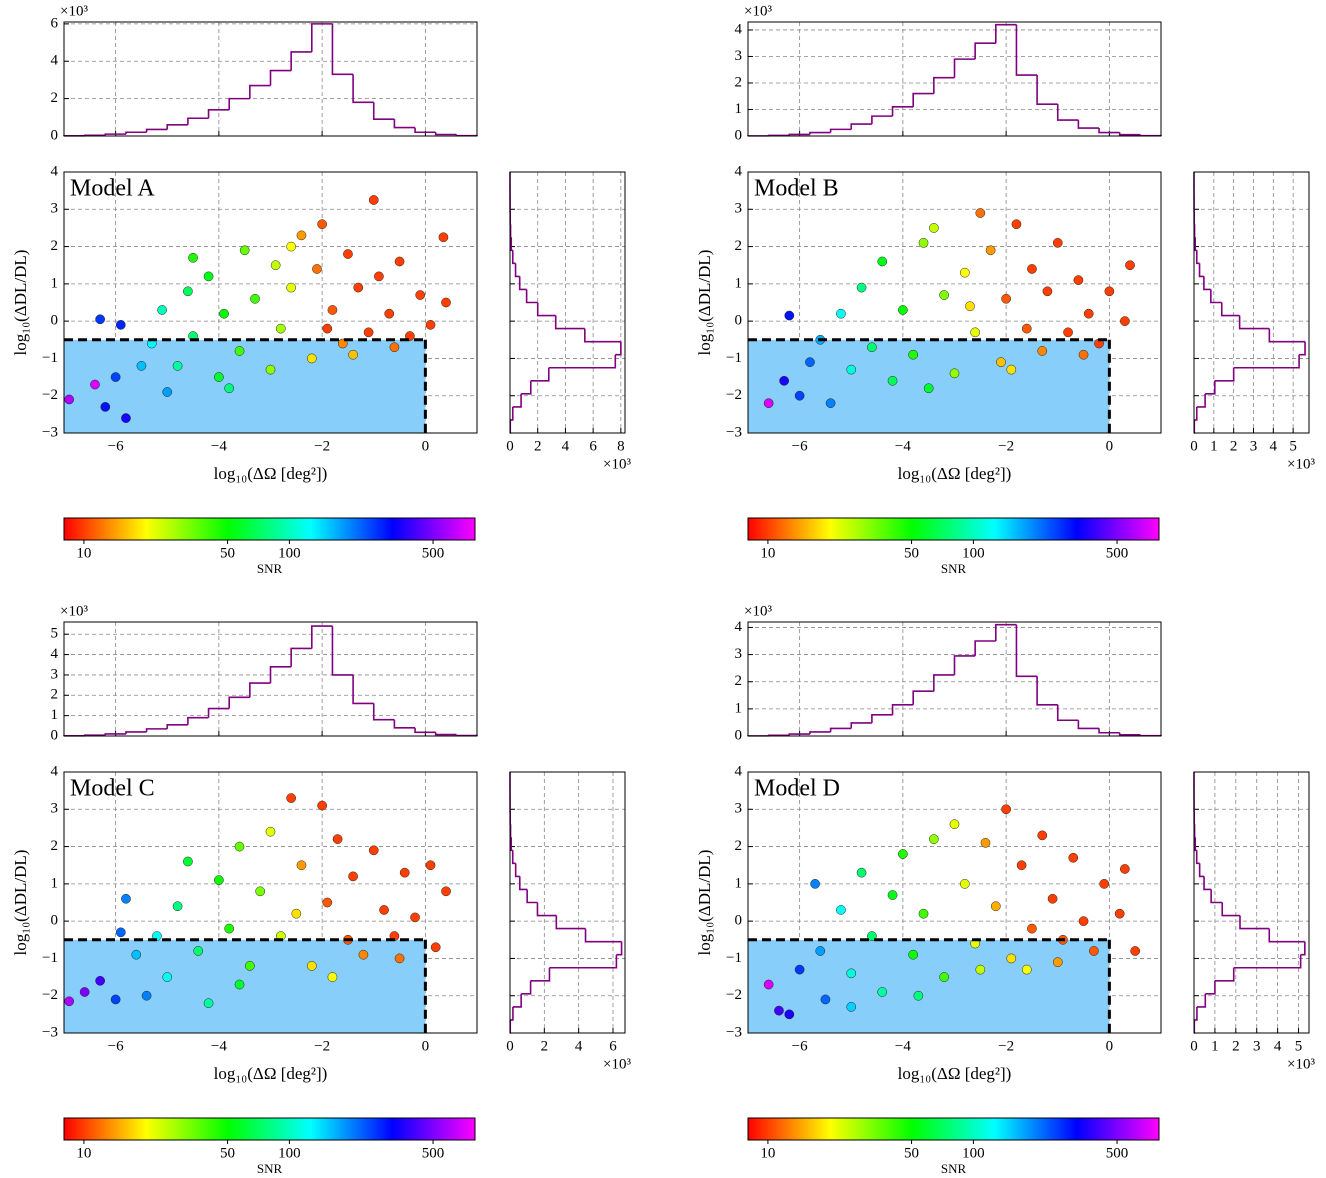 The image size is (1326, 1178). What do you see at coordinates (1006, 1046) in the screenshot?
I see `x-tick-label: −2` at bounding box center [1006, 1046].